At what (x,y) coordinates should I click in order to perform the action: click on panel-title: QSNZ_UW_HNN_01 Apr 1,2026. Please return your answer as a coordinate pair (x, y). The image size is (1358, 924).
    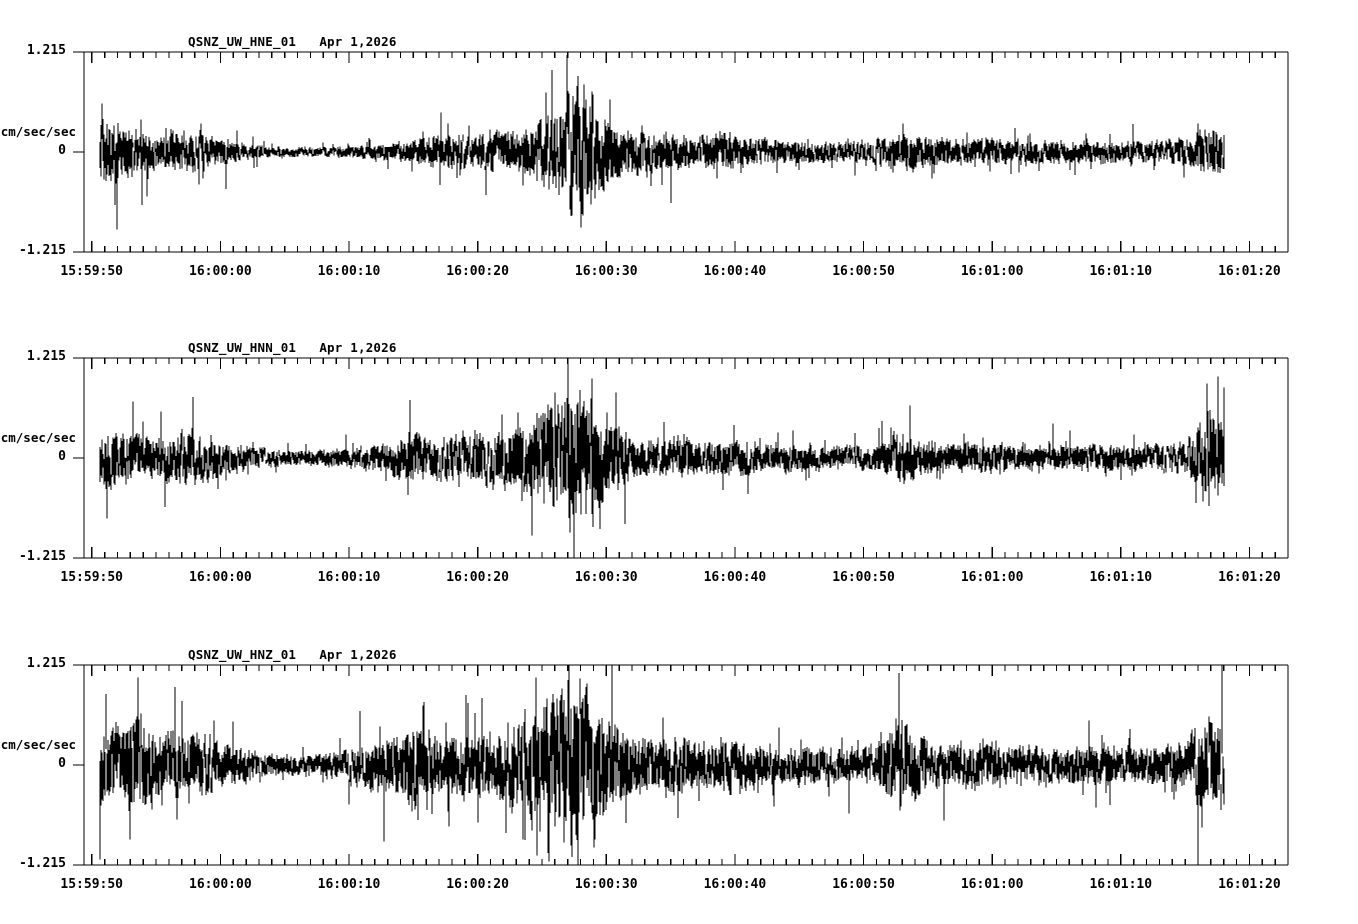
    Looking at the image, I should click on (292, 347).